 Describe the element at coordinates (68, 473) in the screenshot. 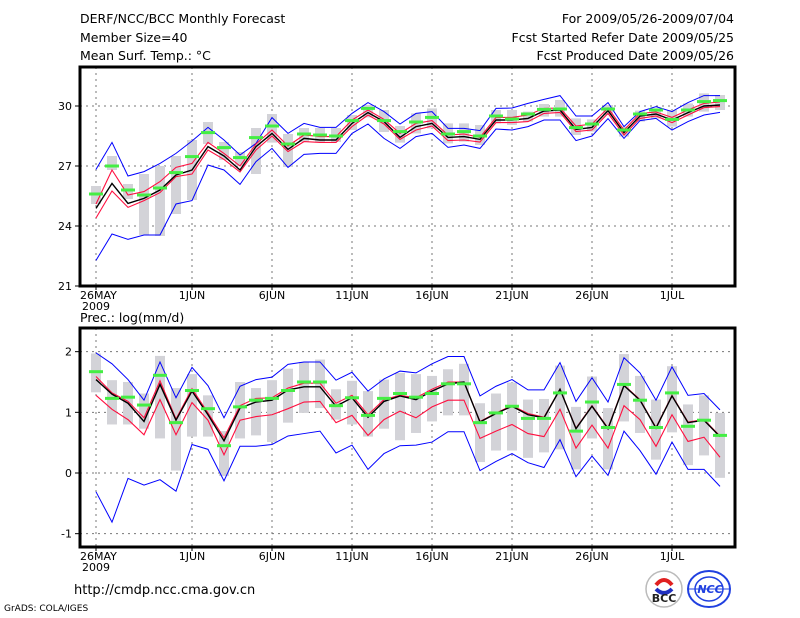

I see `y-tick-label: 0` at that location.